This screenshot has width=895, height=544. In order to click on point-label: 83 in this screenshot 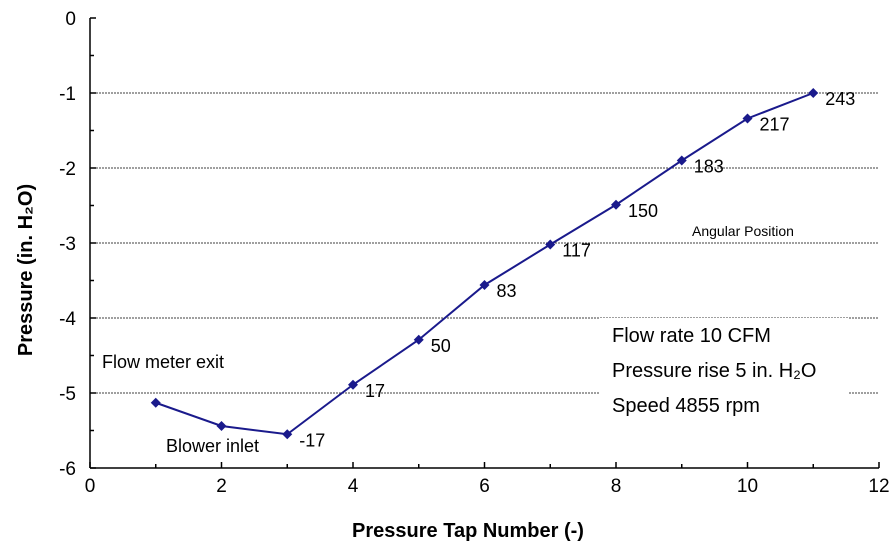, I will do `click(507, 291)`.